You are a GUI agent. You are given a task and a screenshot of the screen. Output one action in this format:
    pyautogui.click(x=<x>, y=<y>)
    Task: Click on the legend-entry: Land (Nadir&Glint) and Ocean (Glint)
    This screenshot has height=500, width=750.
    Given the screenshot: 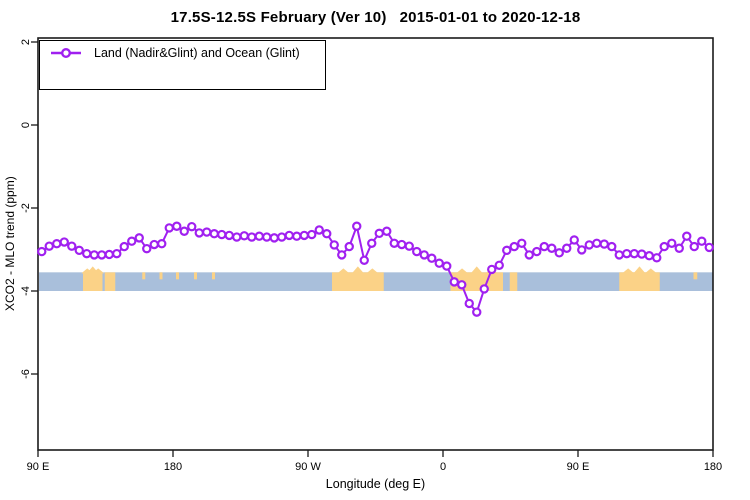 What is the action you would take?
    pyautogui.click(x=182, y=50)
    